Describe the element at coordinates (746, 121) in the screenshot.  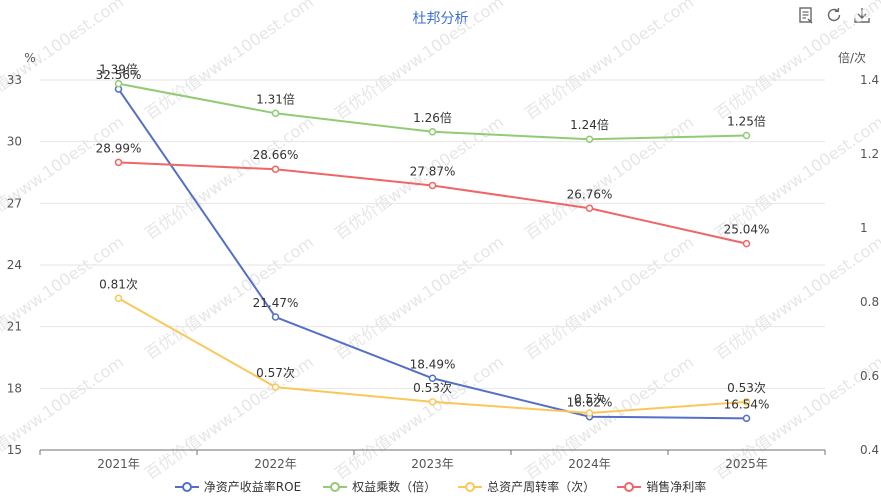
I see `data-label: 1.25倍` at that location.